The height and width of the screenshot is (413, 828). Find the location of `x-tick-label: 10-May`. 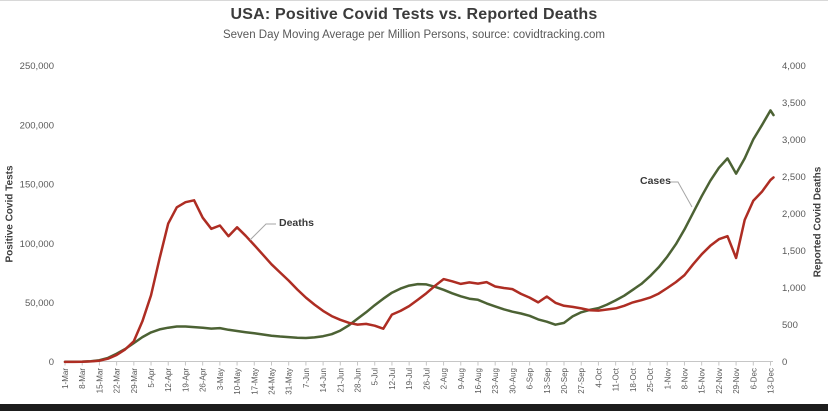

x-tick-label: 10-May is located at coordinates (237, 381).